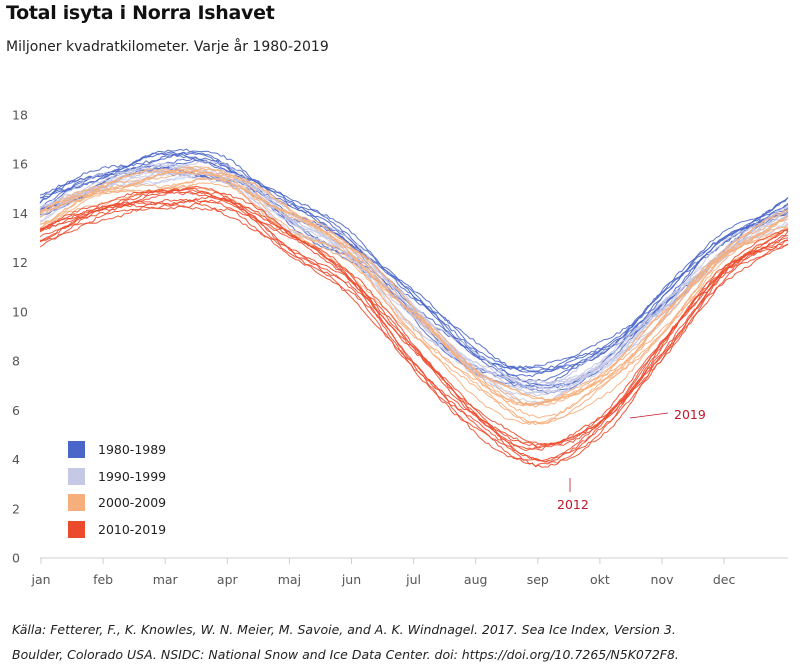  I want to click on legend-item-2010-2019: 2010-2019, so click(117, 529).